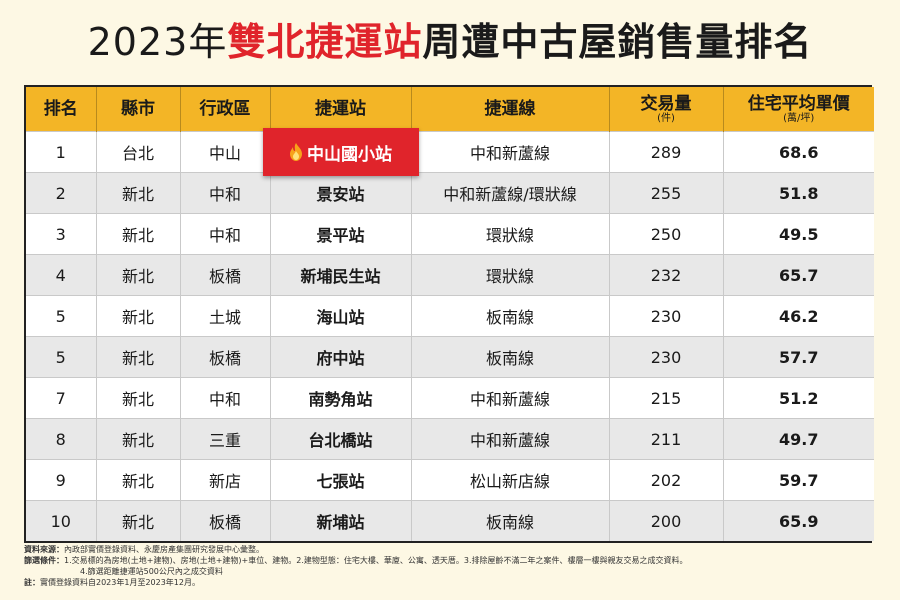  I want to click on cell-volume: 211, so click(666, 439).